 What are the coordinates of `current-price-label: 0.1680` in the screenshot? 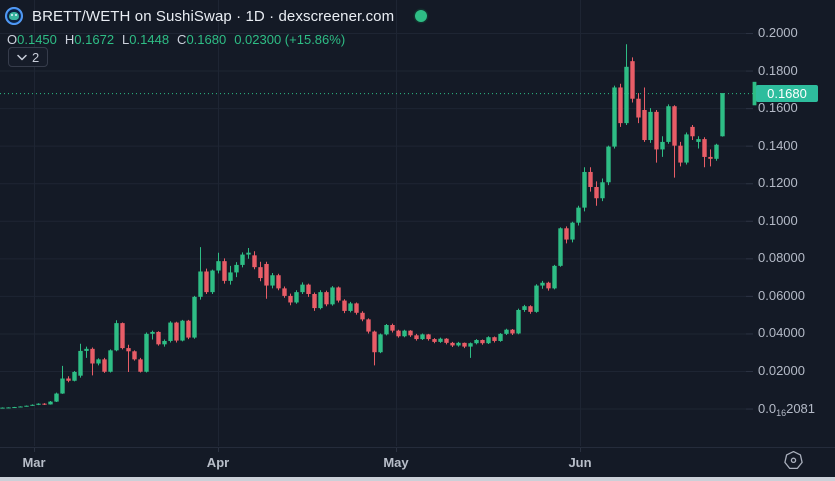 It's located at (787, 93).